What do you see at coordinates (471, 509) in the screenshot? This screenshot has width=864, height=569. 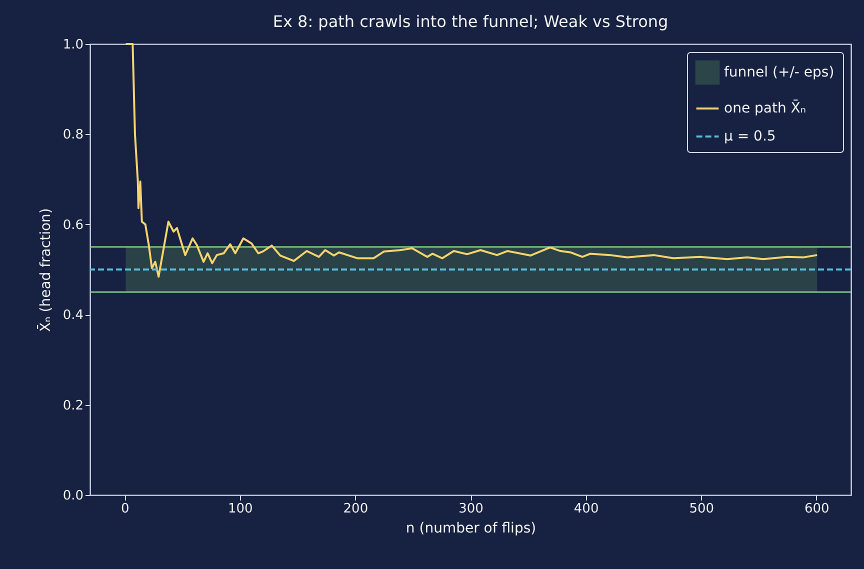 I see `x-tick-label: 300` at bounding box center [471, 509].